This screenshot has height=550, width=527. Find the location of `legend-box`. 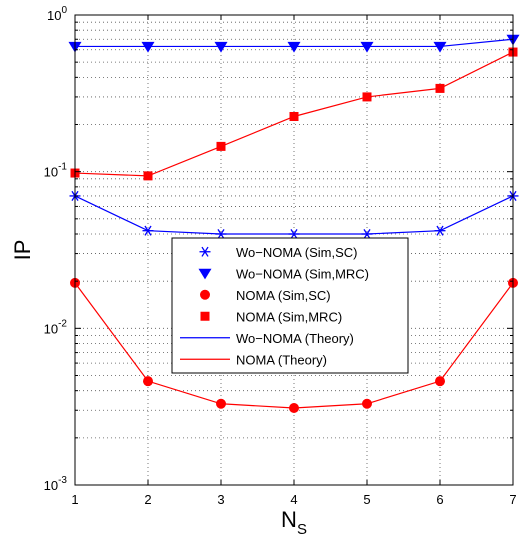

legend-box is located at coordinates (290, 305).